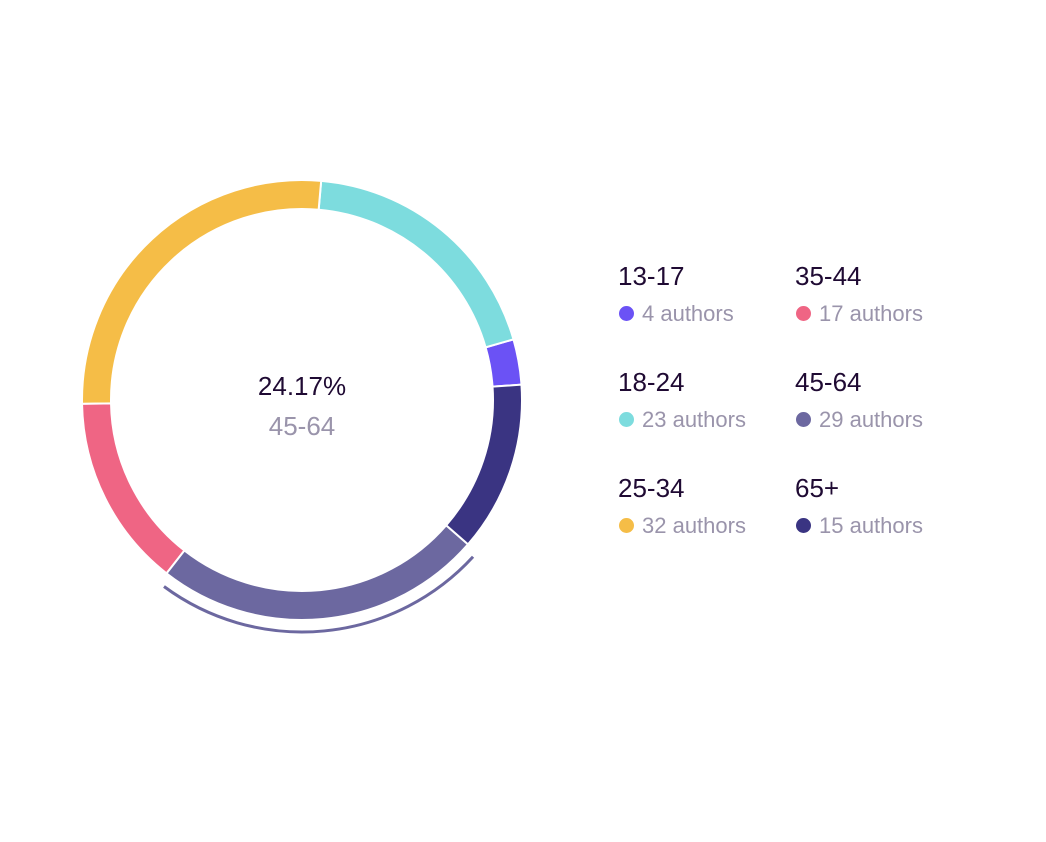 Image resolution: width=1046 pixels, height=842 pixels. Describe the element at coordinates (694, 419) in the screenshot. I see `legend-count: 23 authors` at that location.